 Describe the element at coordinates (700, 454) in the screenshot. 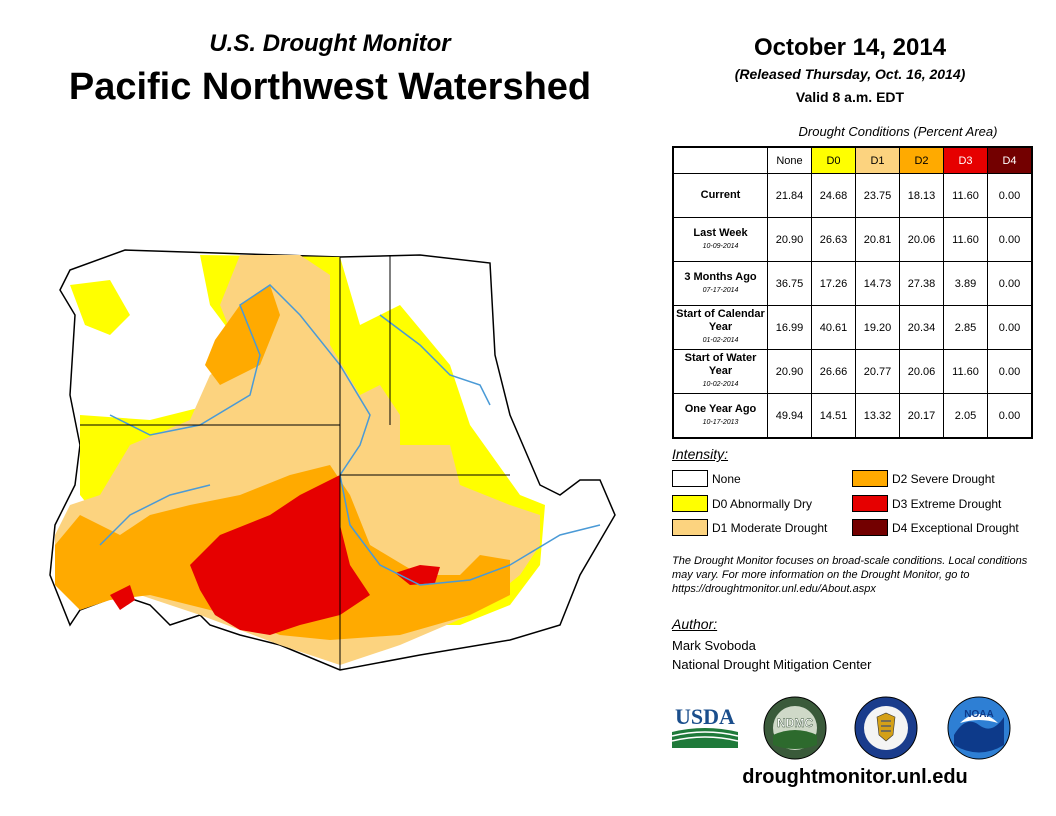

I see `legend-title: Intensity:` at that location.